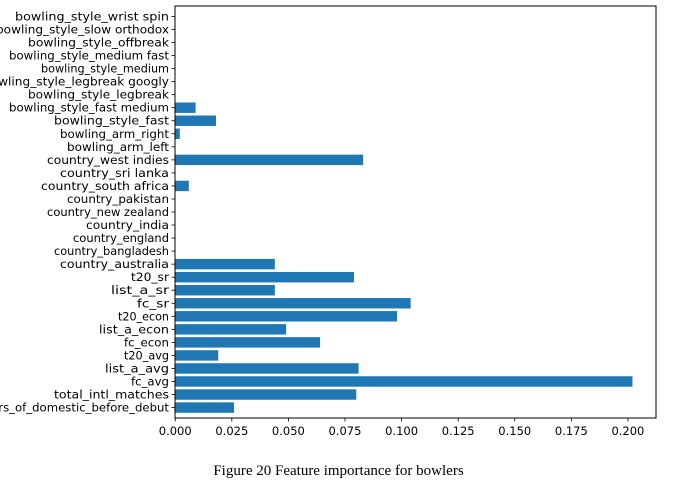 Image resolution: width=677 pixels, height=493 pixels. I want to click on bar-years-of-domestic-before-debut, so click(205, 407).